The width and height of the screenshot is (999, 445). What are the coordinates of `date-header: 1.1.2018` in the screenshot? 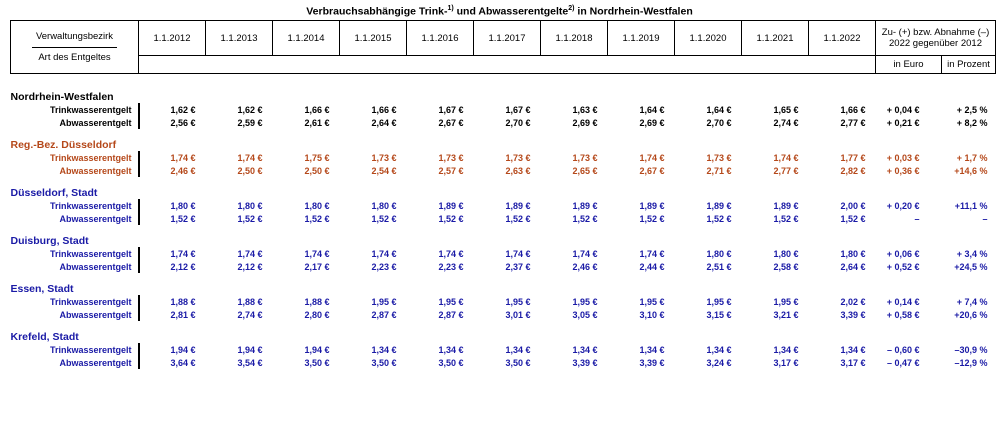 It's located at (574, 38).